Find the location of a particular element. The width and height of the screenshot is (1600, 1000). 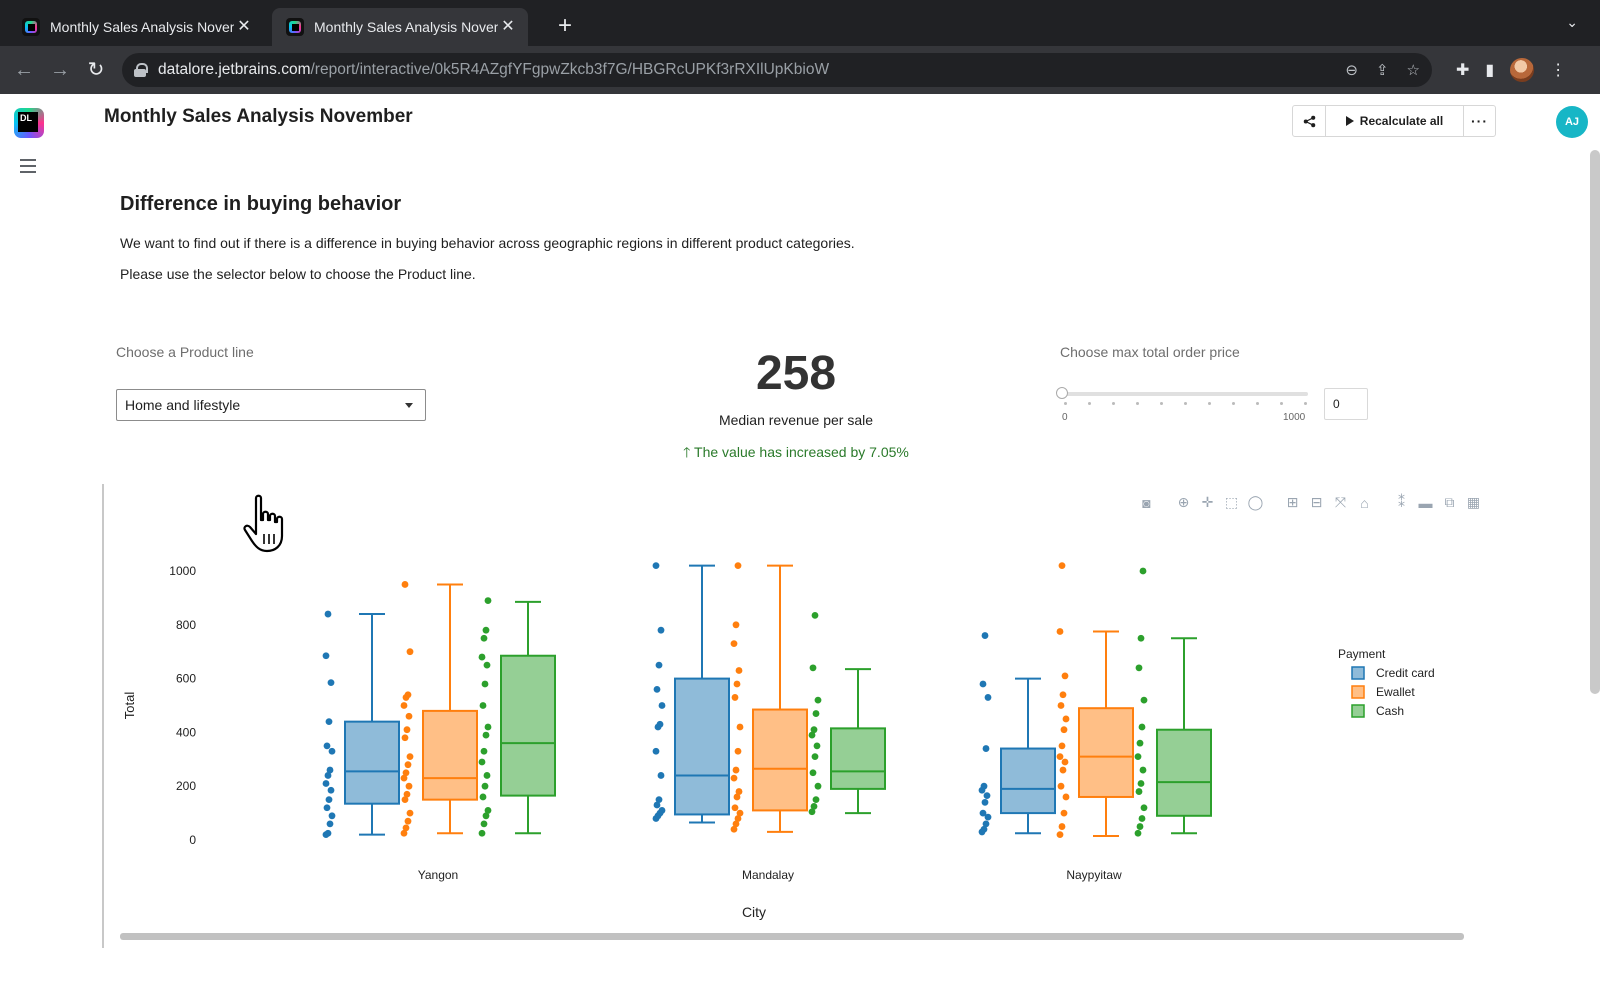

hover-closest-icon: ▬ is located at coordinates (1425, 502).